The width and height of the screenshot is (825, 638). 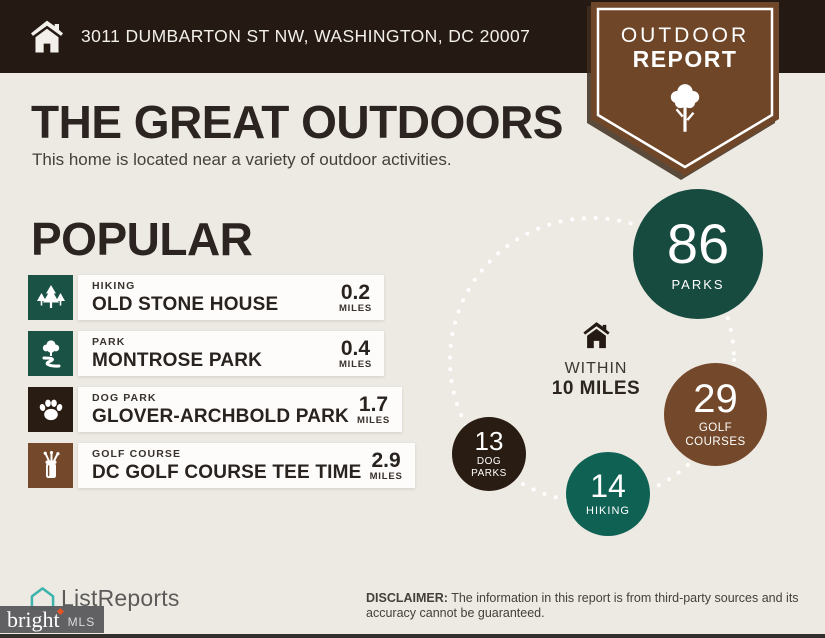 I want to click on place-row-dog-park: DOG PARK GLOVER-ARCHBOLD PARK 1.7 MILES, so click(x=215, y=409).